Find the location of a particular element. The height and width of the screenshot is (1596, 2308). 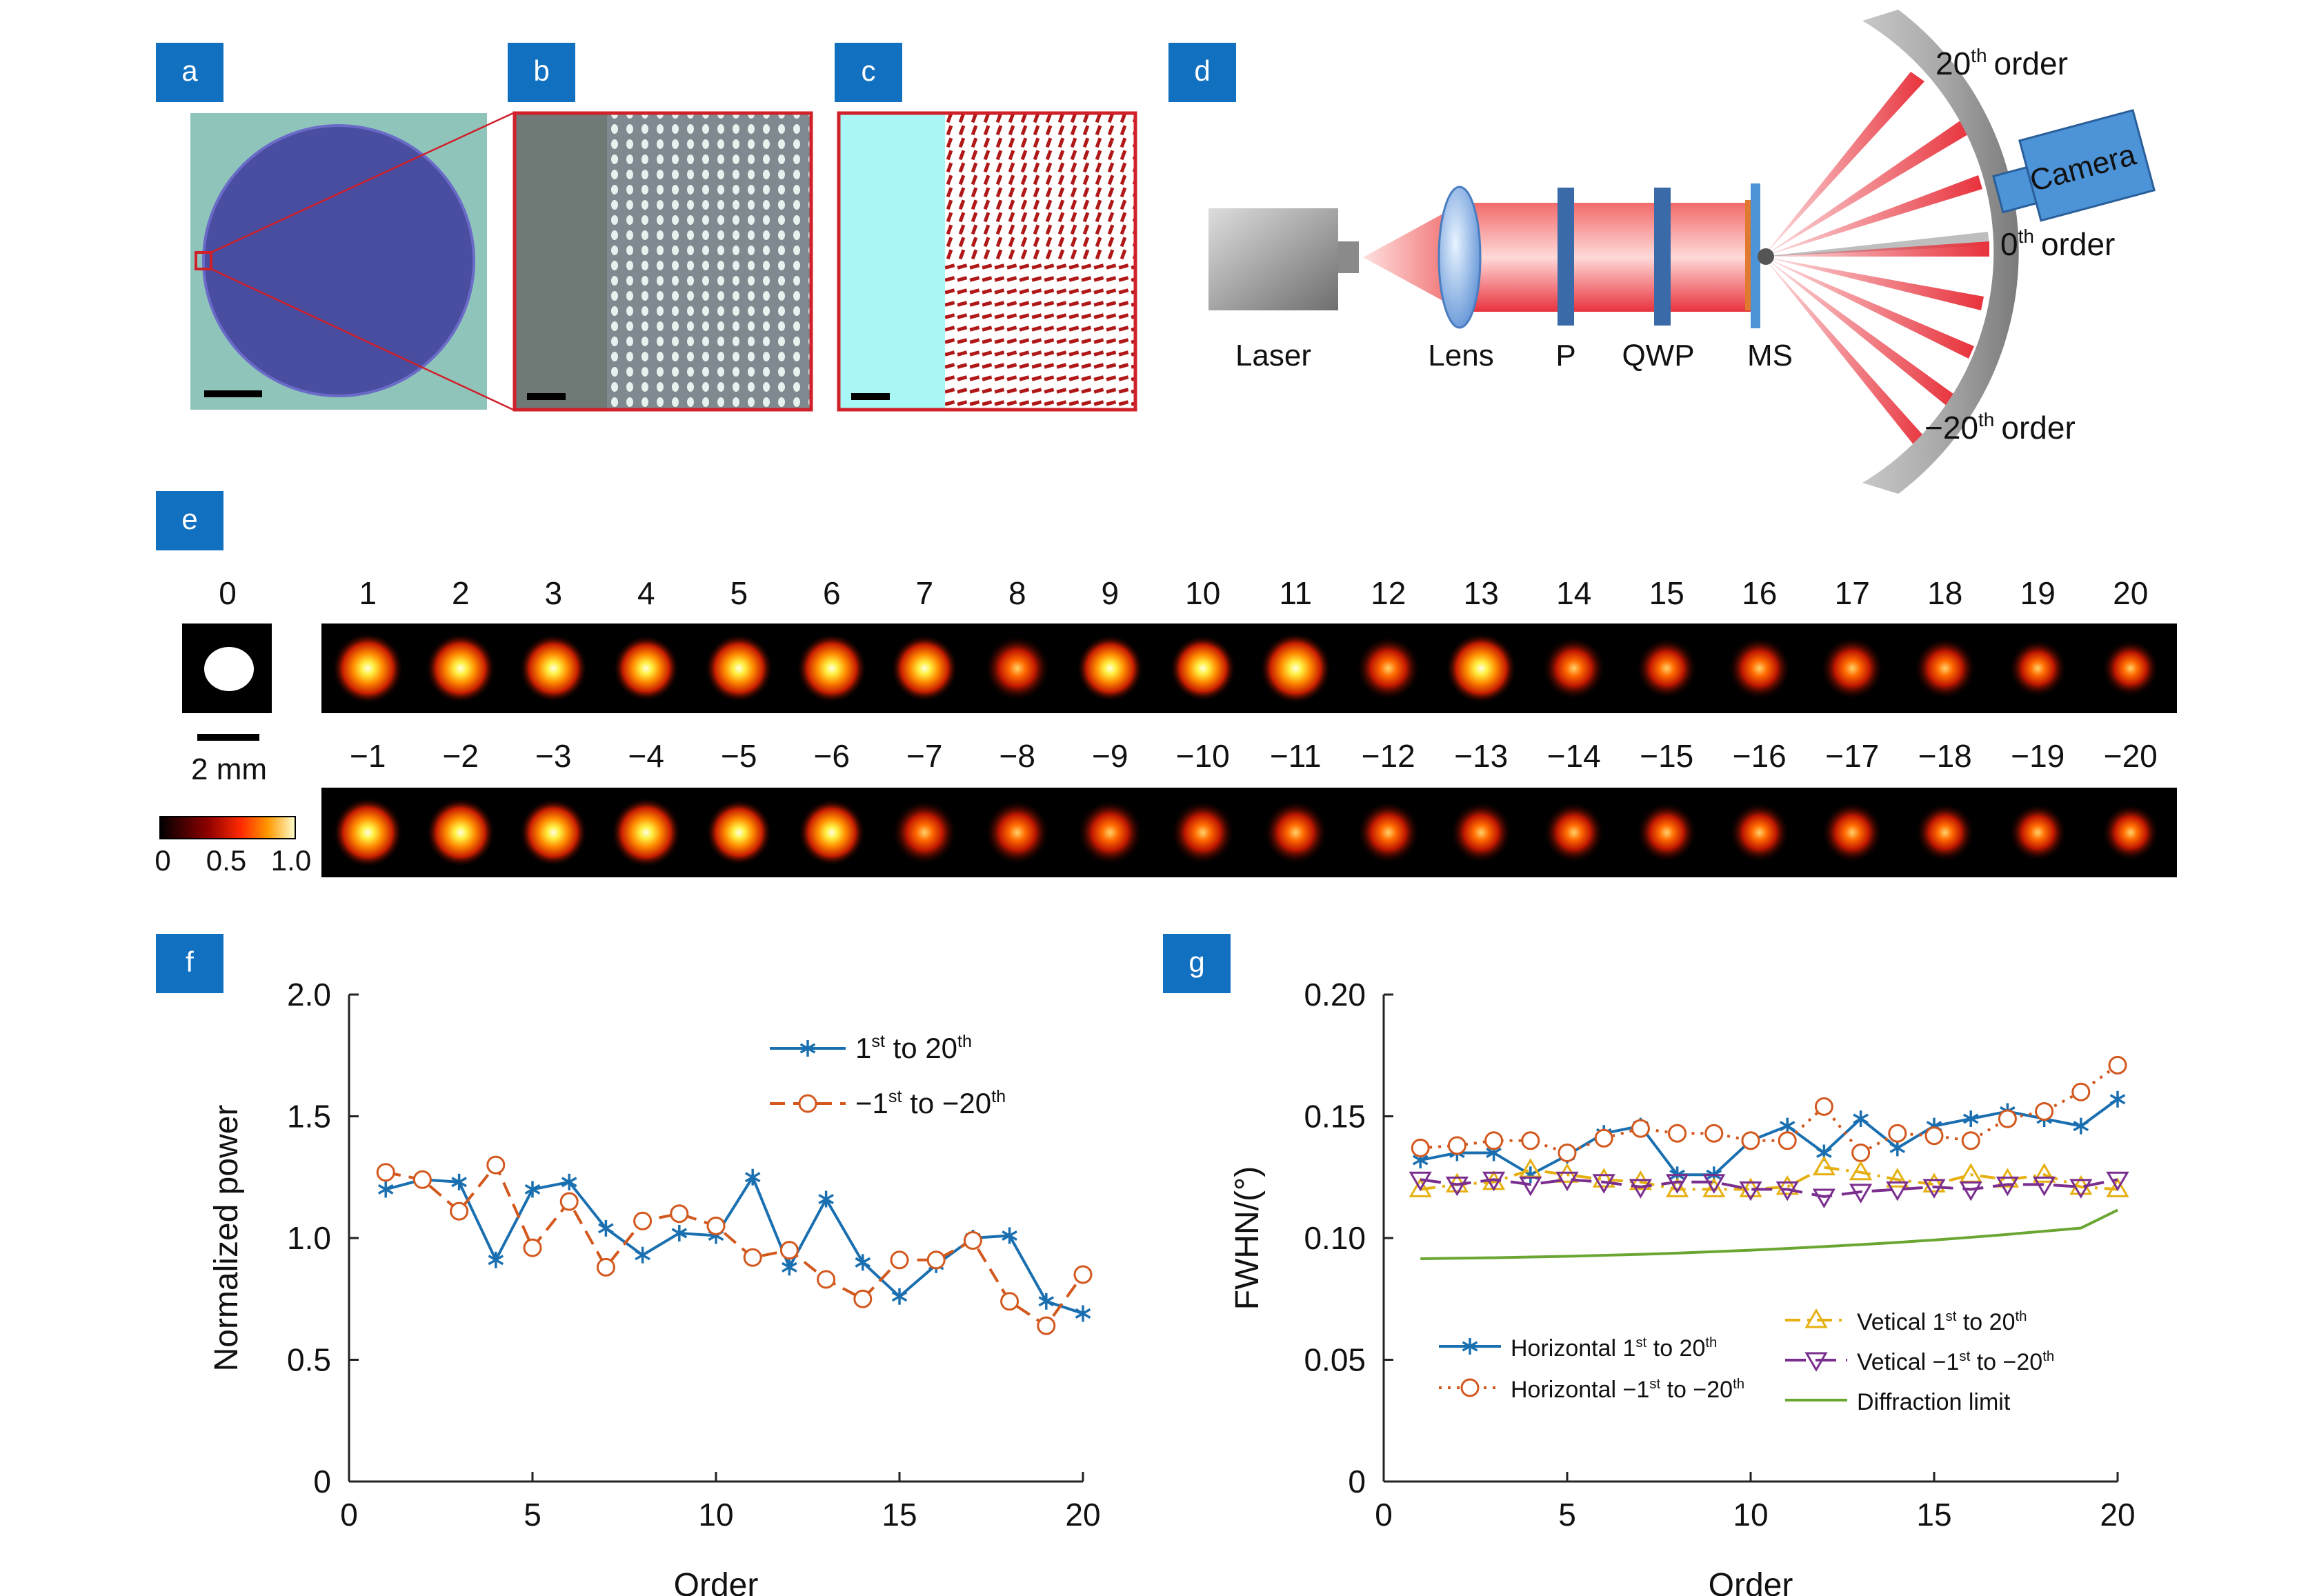

panel-label-e-bg is located at coordinates (189, 520).